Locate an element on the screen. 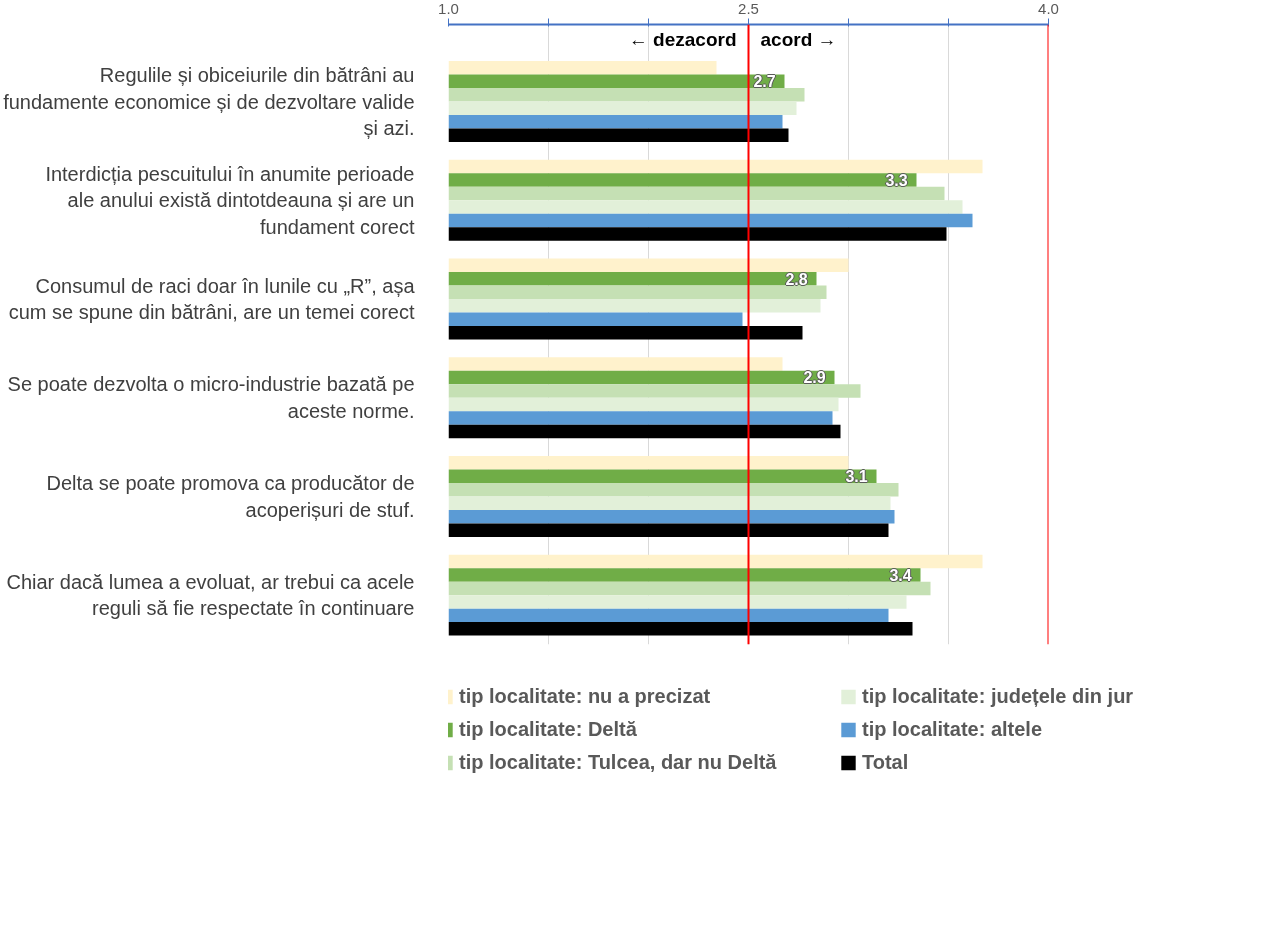 The height and width of the screenshot is (929, 1284). y-tick-label: Consumul de raci doar în lunile cu „R”, așa cum se spune din bătrâni, are un temei corect is located at coordinates (212, 299).